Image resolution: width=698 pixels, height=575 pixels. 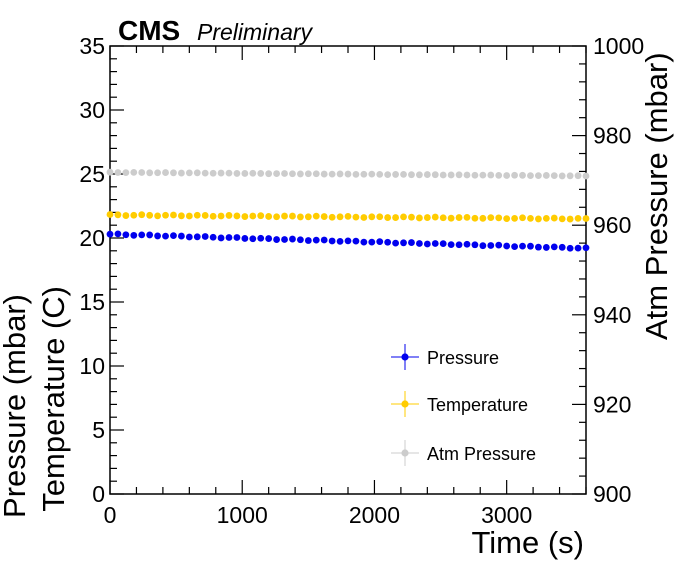 I want to click on legend-marker-pressure, so click(x=405, y=357).